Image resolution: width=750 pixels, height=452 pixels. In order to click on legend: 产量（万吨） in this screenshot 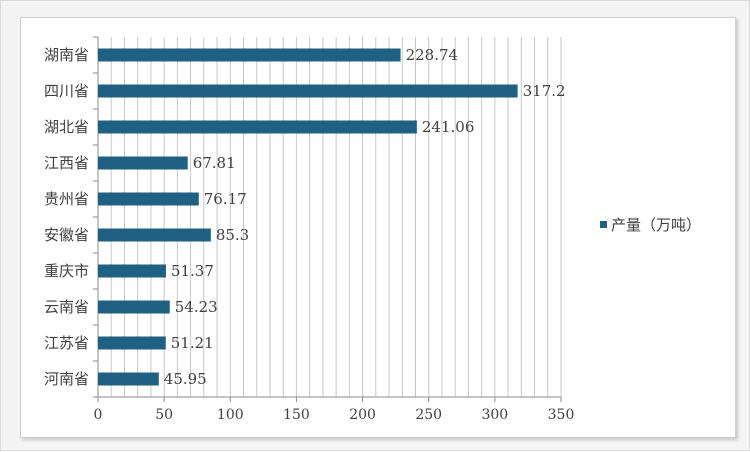, I will do `click(650, 225)`.